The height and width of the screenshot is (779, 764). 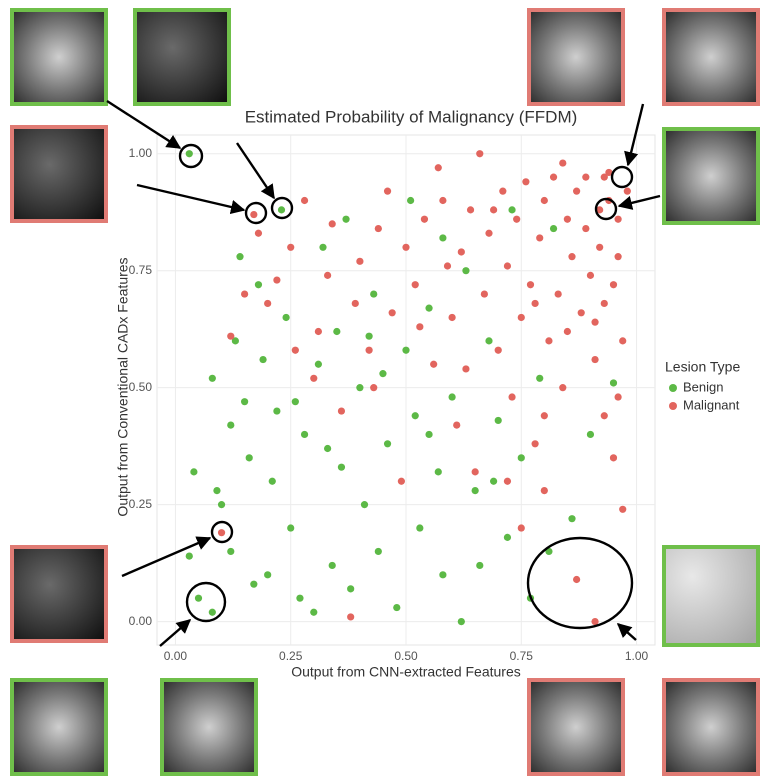 What do you see at coordinates (141, 153) in the screenshot?
I see `y-tick-label: 1.00` at bounding box center [141, 153].